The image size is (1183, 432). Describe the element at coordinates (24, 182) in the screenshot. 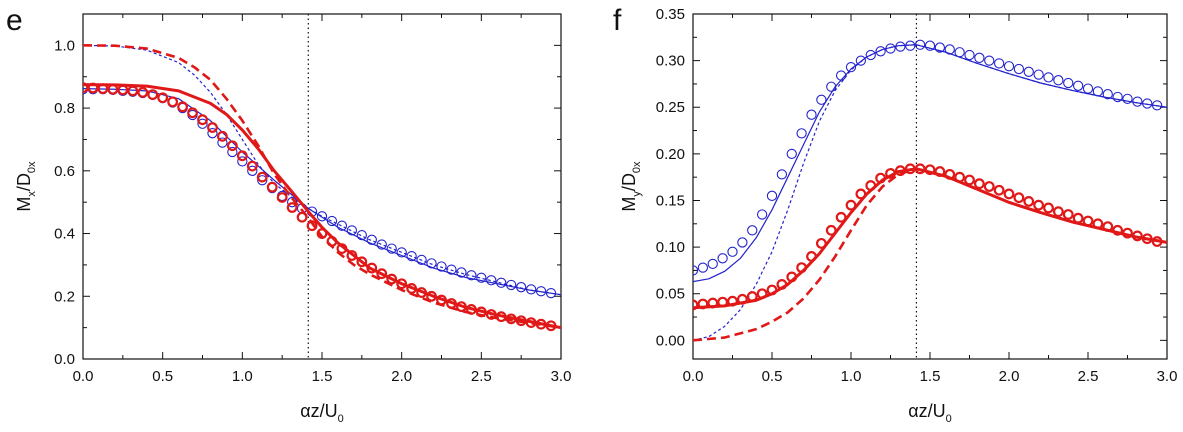

I see `y-axis-label-mid: /D` at that location.